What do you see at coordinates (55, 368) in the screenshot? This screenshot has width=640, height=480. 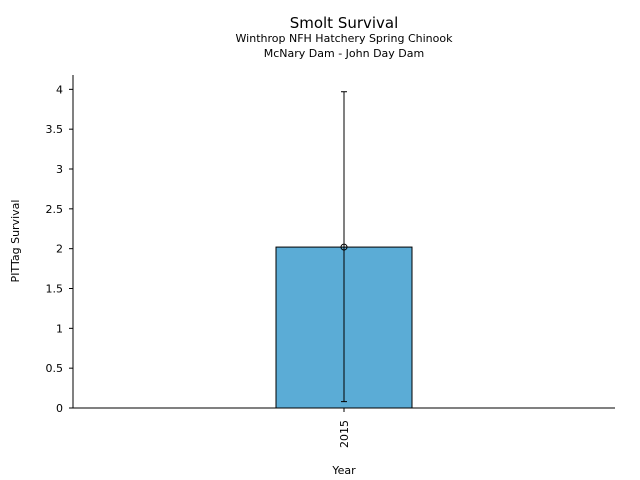 I see `y-tick-label: 0.5` at bounding box center [55, 368].